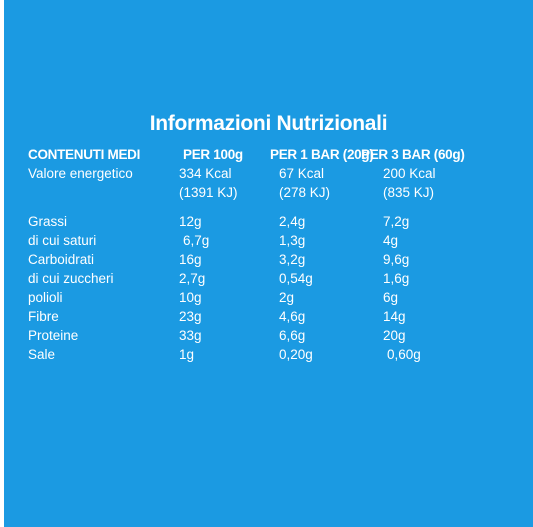 This screenshot has width=533, height=527. What do you see at coordinates (292, 335) in the screenshot?
I see `row-per1: 6,6g` at bounding box center [292, 335].